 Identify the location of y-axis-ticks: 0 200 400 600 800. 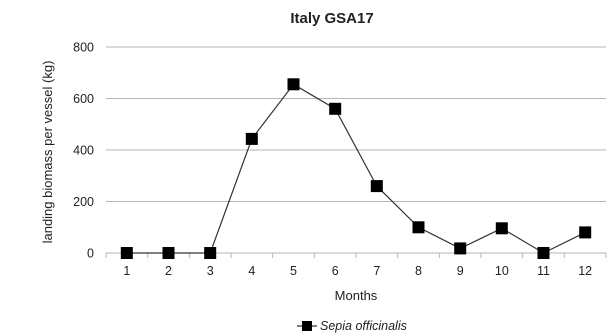
(83, 151).